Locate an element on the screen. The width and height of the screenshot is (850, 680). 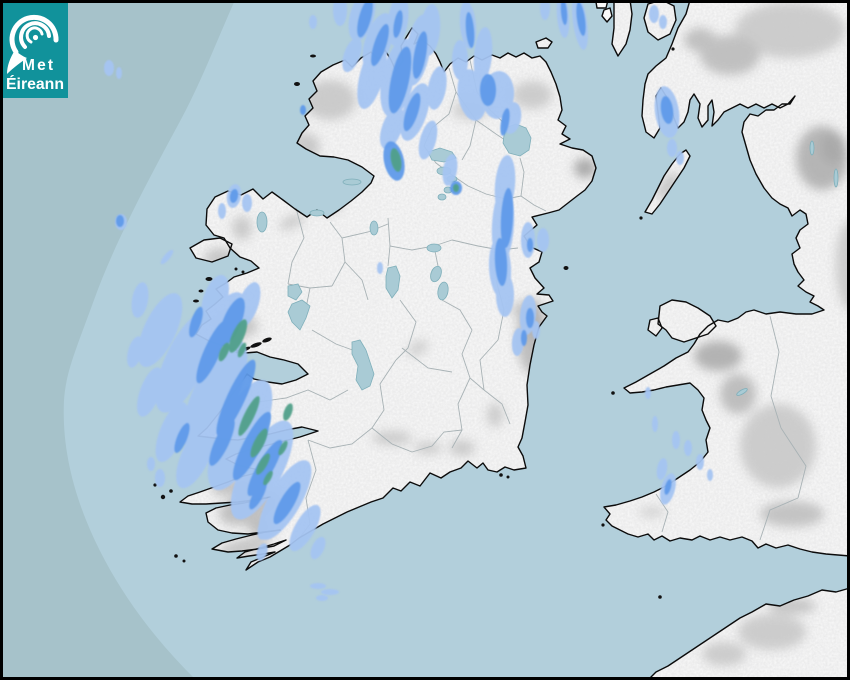
met-eireann-logo: Met Éireann is located at coordinates (35, 50).